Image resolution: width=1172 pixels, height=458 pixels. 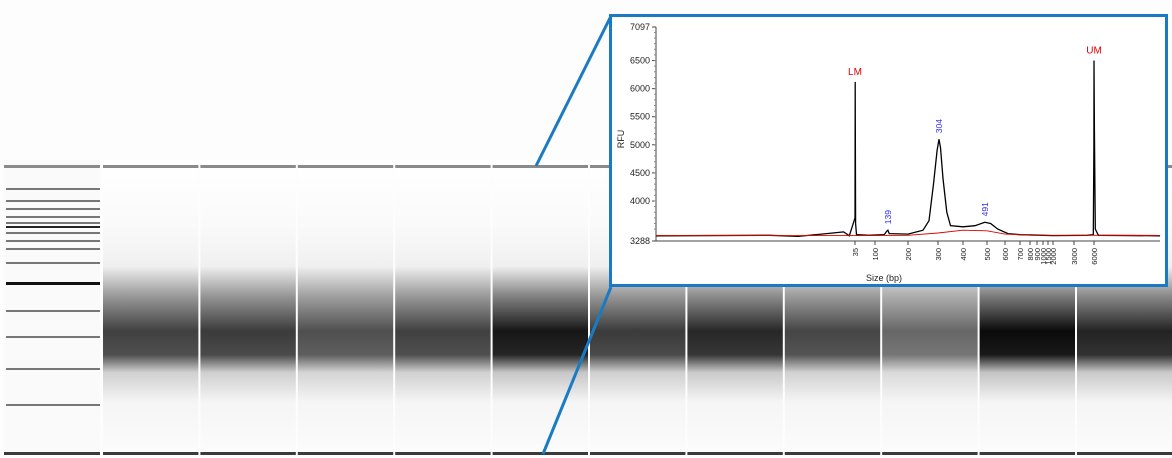 I want to click on peak-label-304: 304, so click(x=939, y=126).